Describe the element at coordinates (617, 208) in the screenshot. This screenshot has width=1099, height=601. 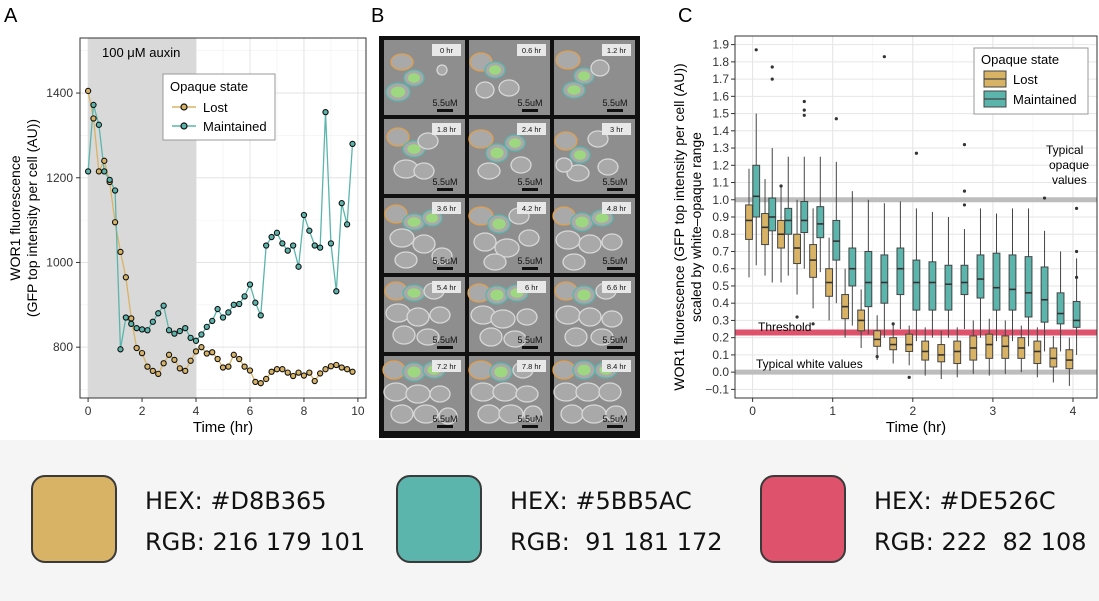
I see `time-label: 4.8 hr` at that location.